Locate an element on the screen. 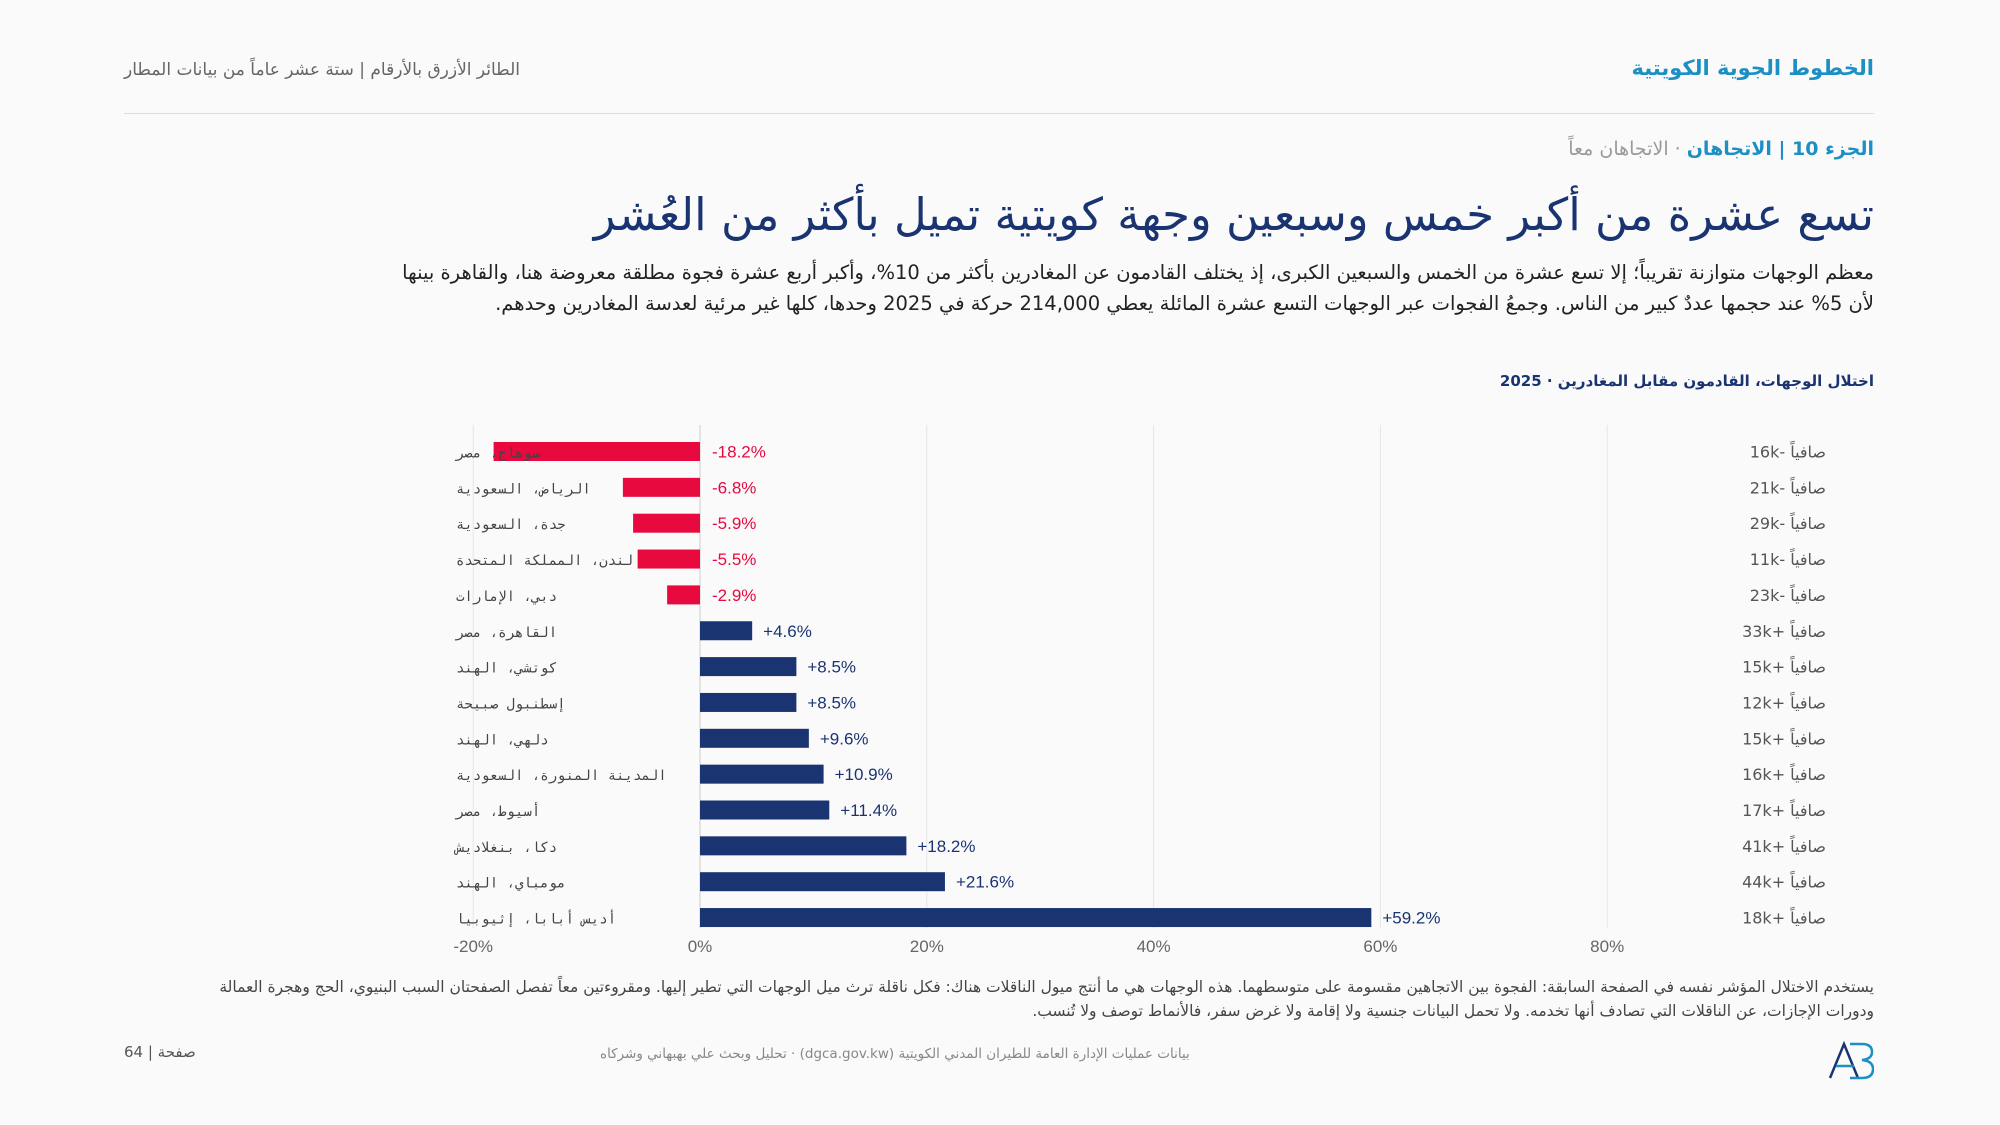  x-tick-label: 0% is located at coordinates (700, 946).